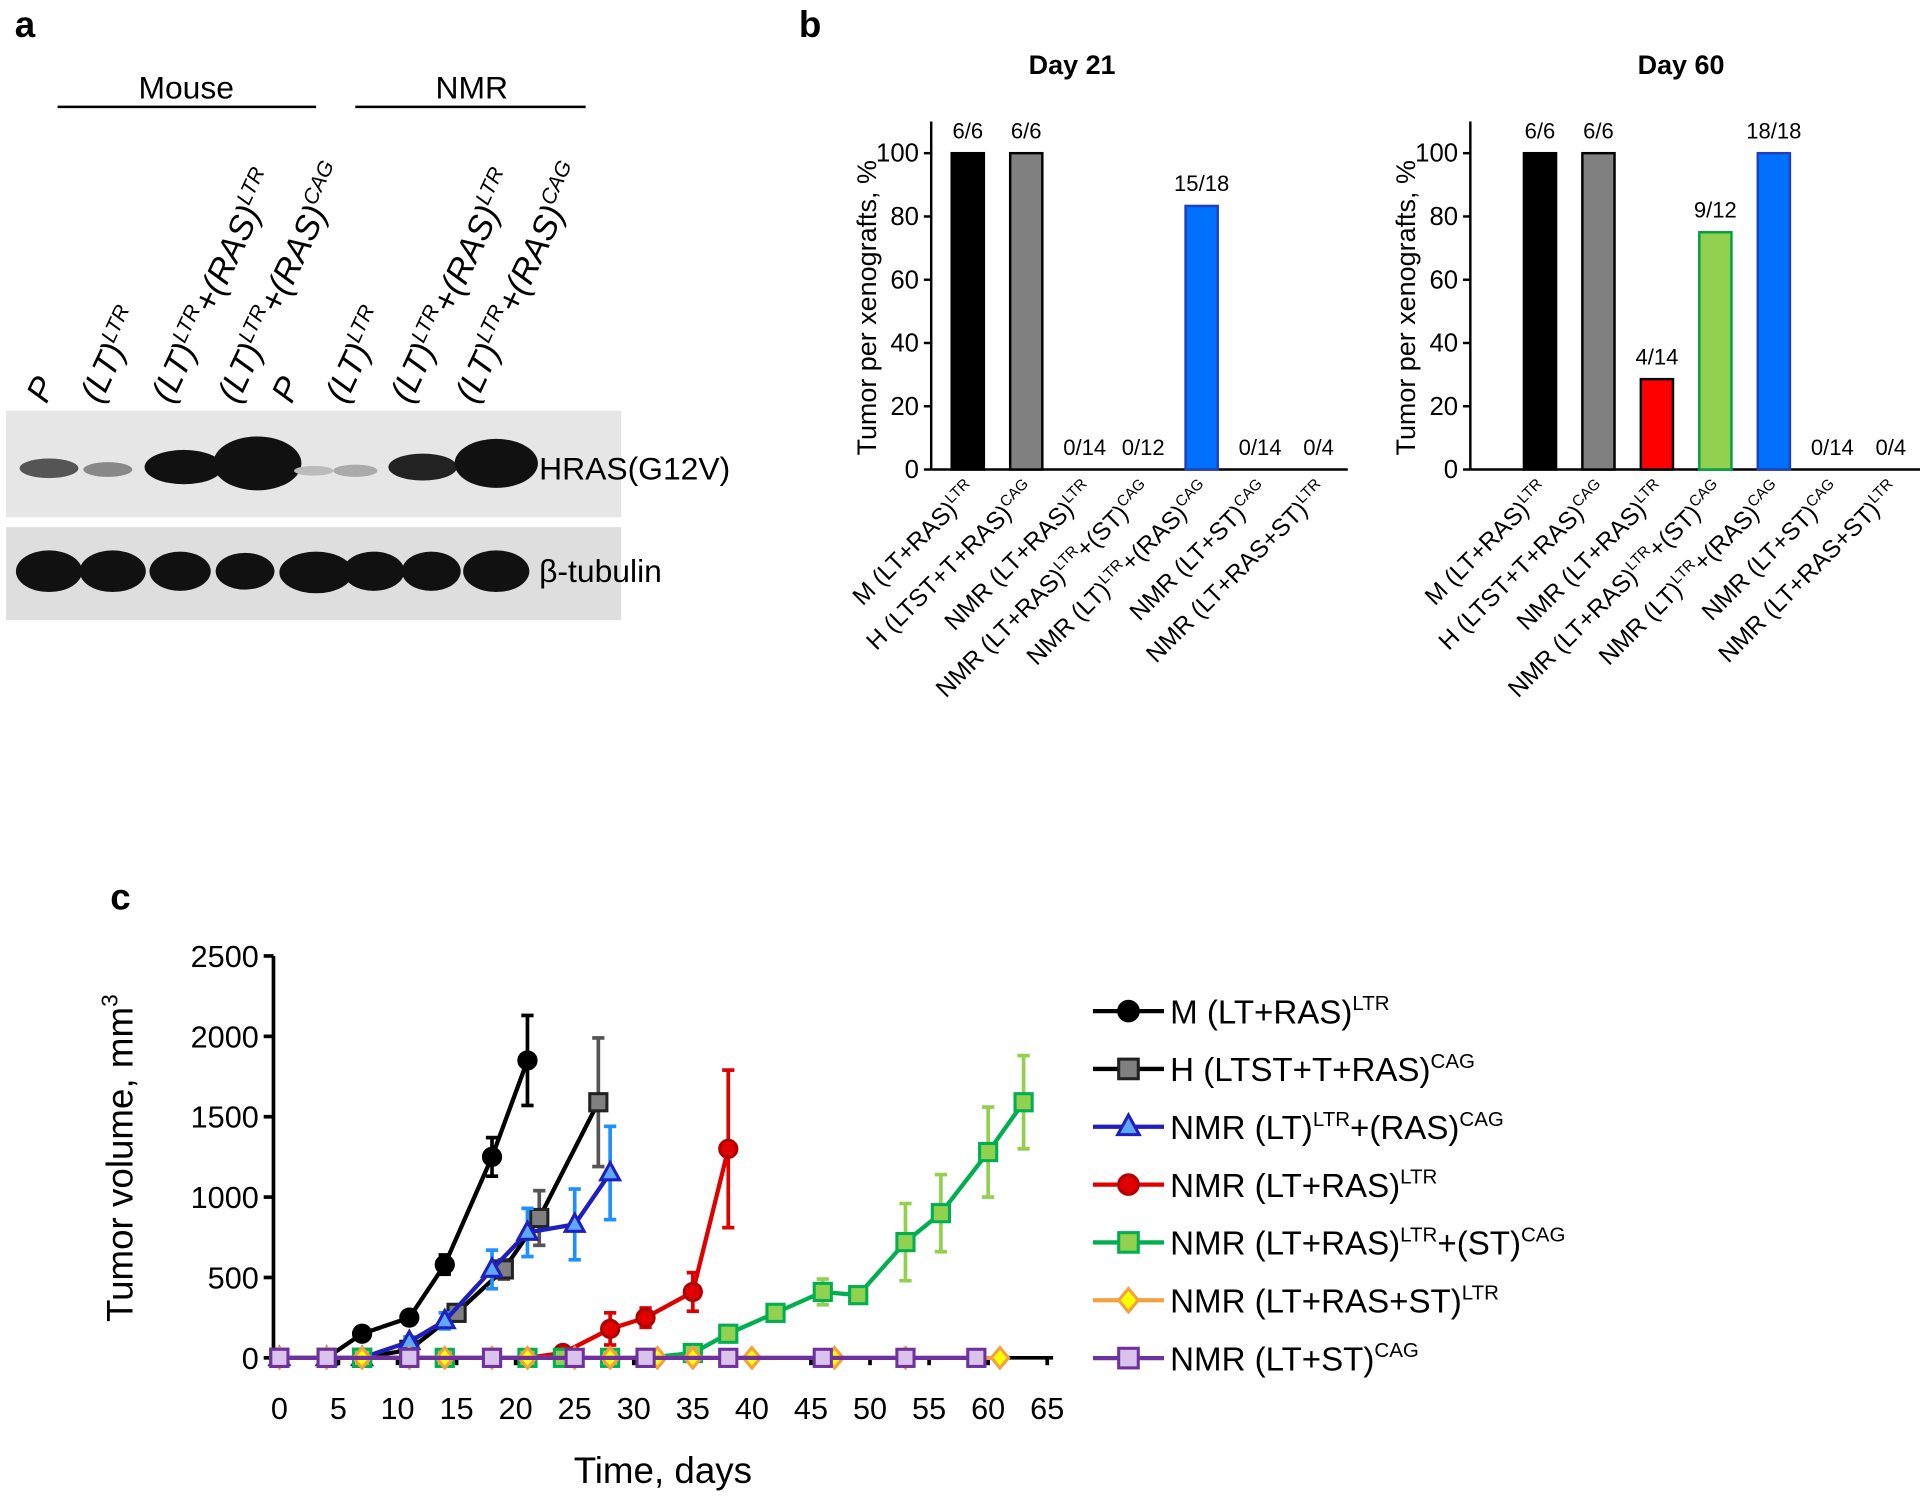 This screenshot has height=1499, width=1920. What do you see at coordinates (904, 407) in the screenshot?
I see `y-tick-label: 20` at bounding box center [904, 407].